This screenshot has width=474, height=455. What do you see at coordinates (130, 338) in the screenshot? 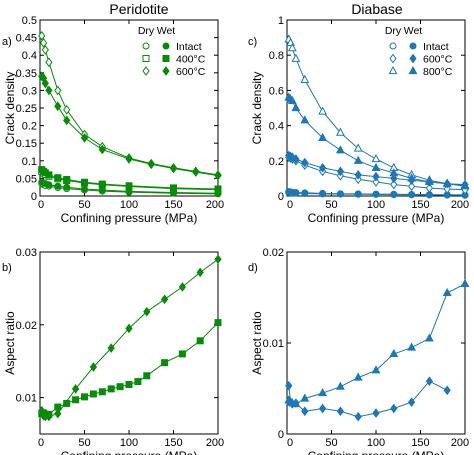
I see `series-600c` at bounding box center [130, 338].